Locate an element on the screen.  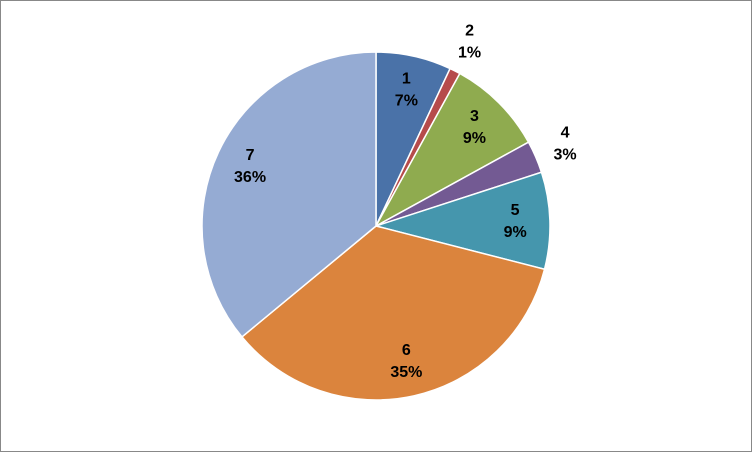
slice-value-label: 3% is located at coordinates (564, 154).